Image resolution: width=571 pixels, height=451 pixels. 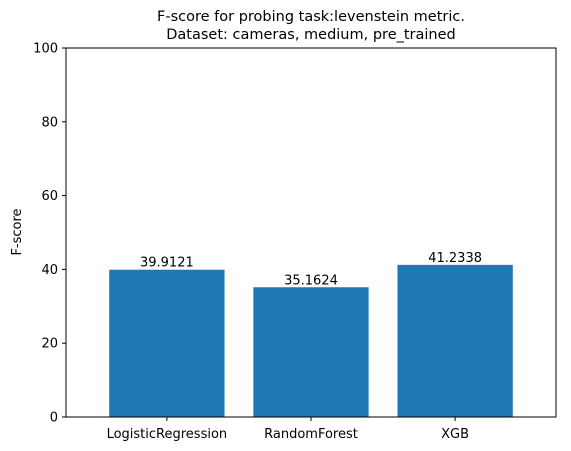 What do you see at coordinates (49, 196) in the screenshot?
I see `y-tick-label: 60` at bounding box center [49, 196].